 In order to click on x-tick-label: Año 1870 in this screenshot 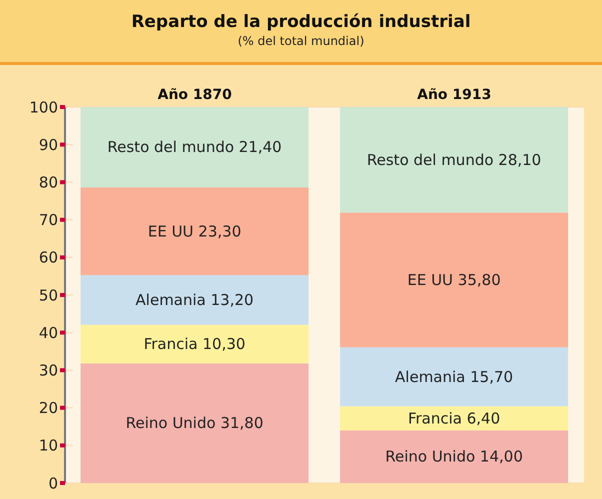, I will do `click(195, 95)`.